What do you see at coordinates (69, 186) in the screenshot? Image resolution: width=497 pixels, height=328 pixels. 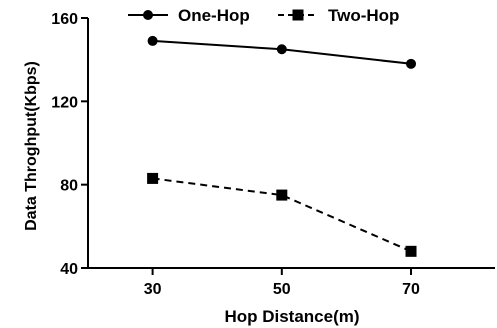 I see `y-tick-label: 80` at bounding box center [69, 186].